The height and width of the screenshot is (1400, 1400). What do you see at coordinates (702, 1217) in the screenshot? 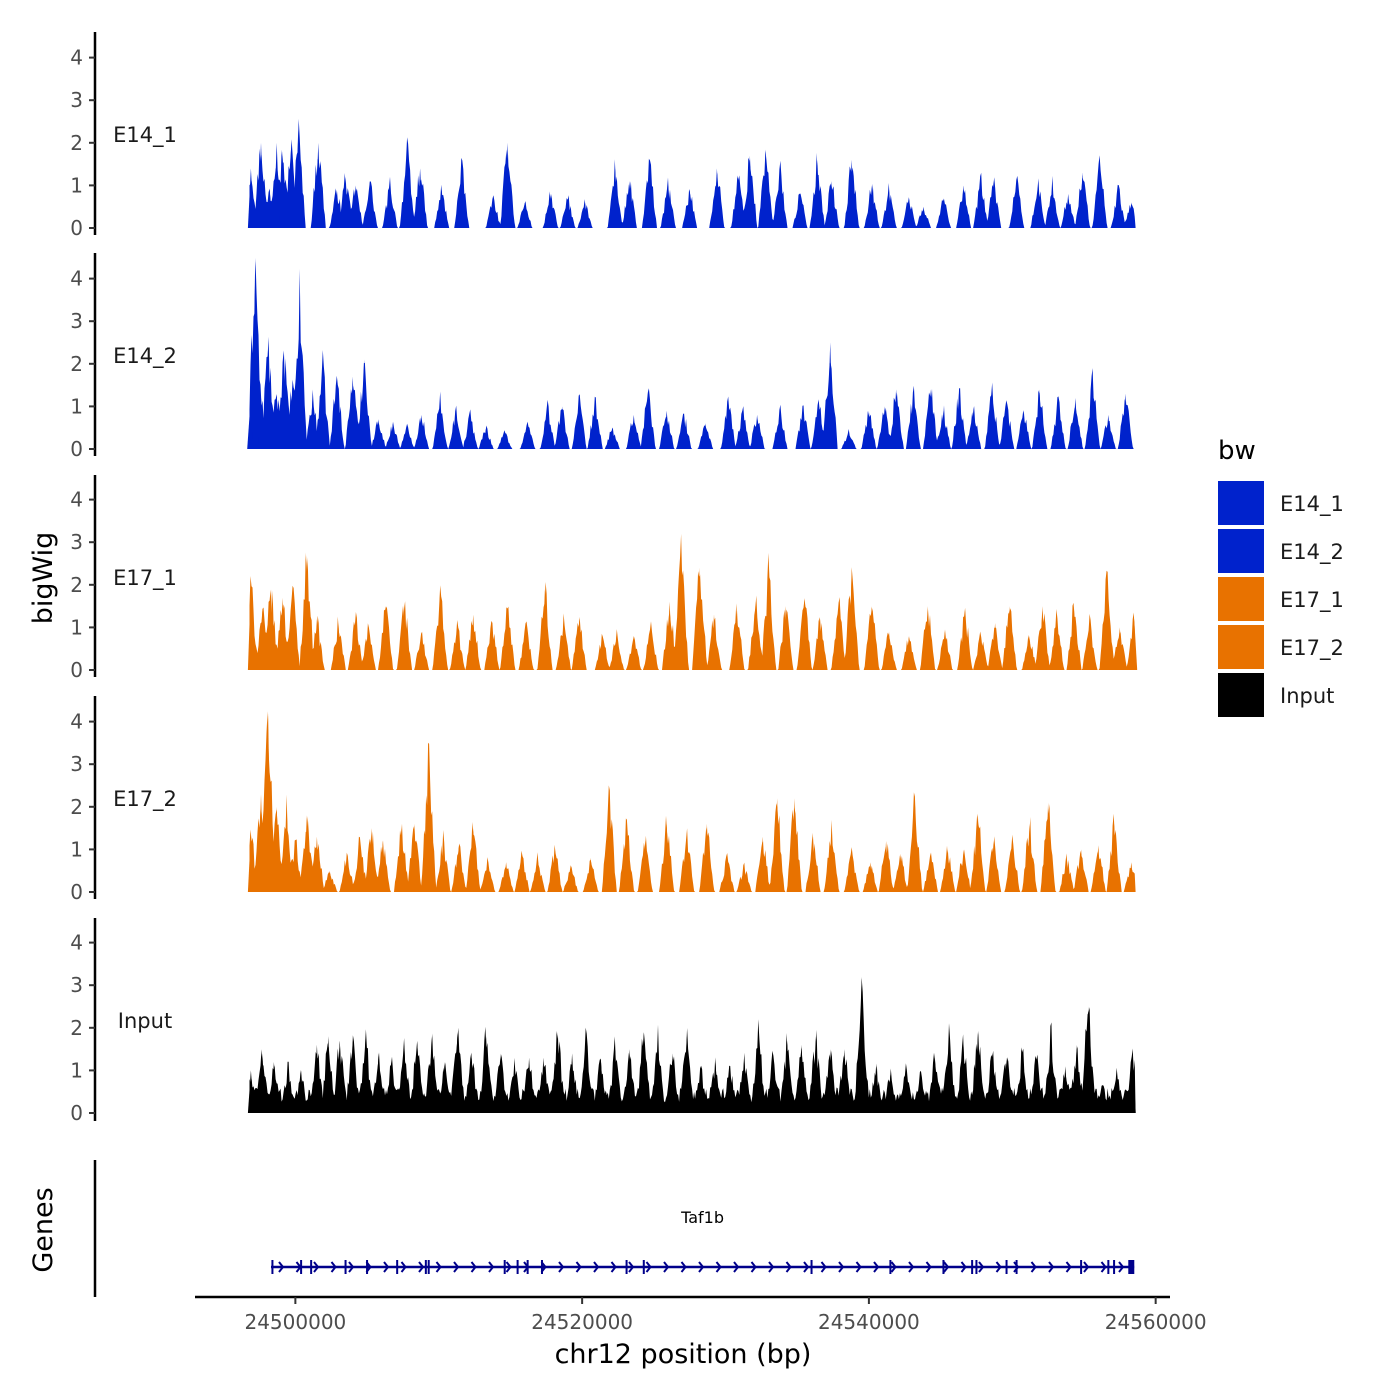
I see `gene-label: Taf1b` at bounding box center [702, 1217].